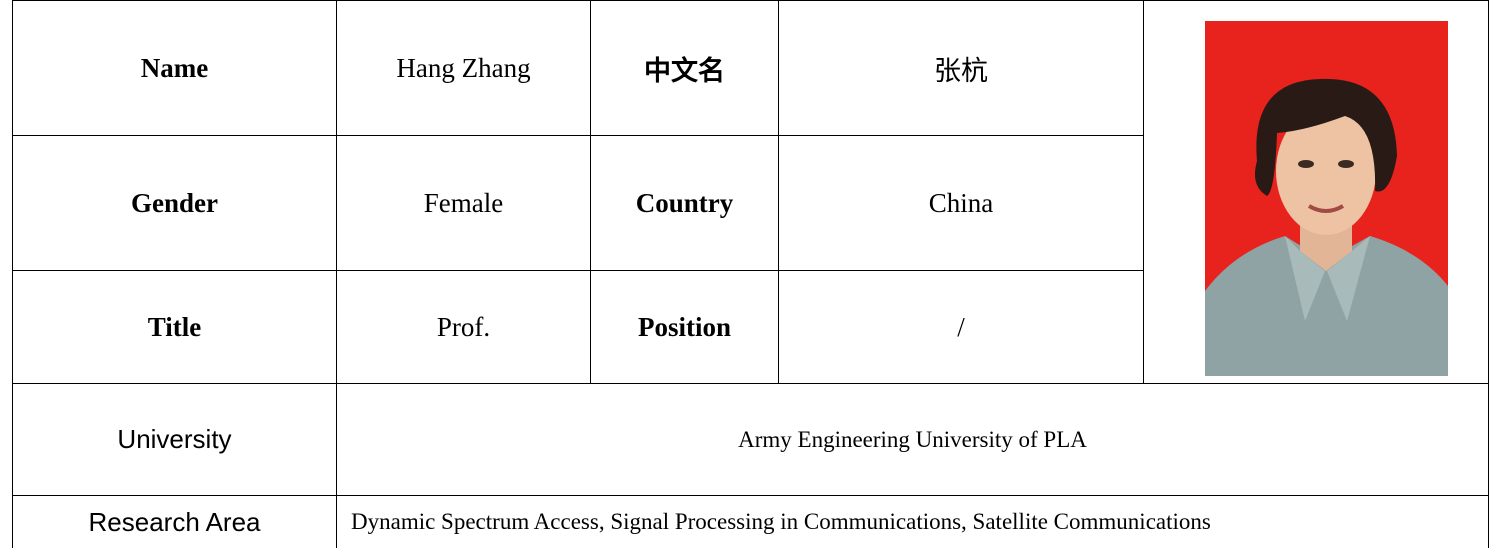  What do you see at coordinates (684, 68) in the screenshot?
I see `label-cell: 中文名` at bounding box center [684, 68].